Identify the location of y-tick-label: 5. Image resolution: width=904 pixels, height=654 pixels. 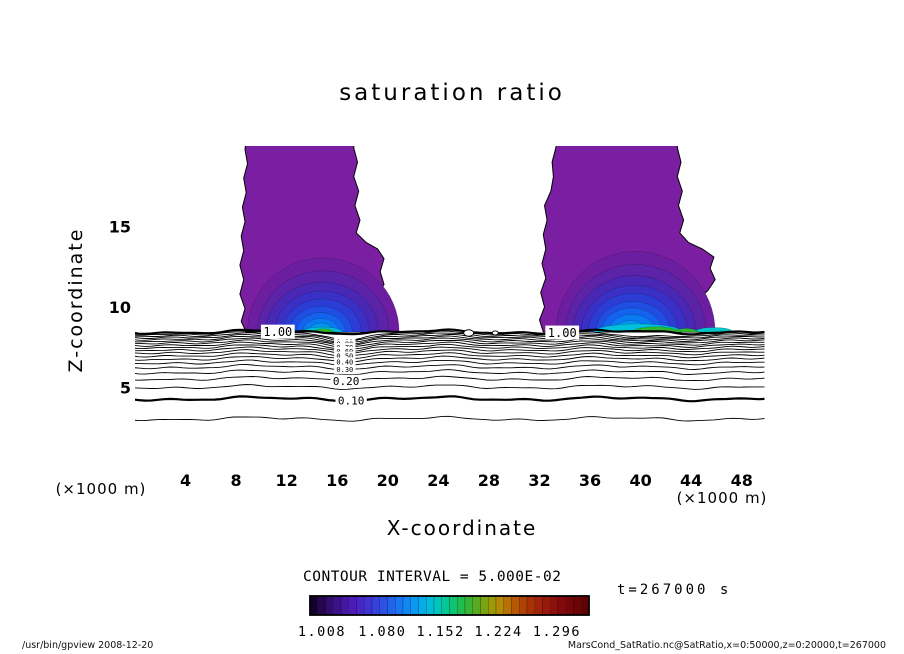
(125, 388).